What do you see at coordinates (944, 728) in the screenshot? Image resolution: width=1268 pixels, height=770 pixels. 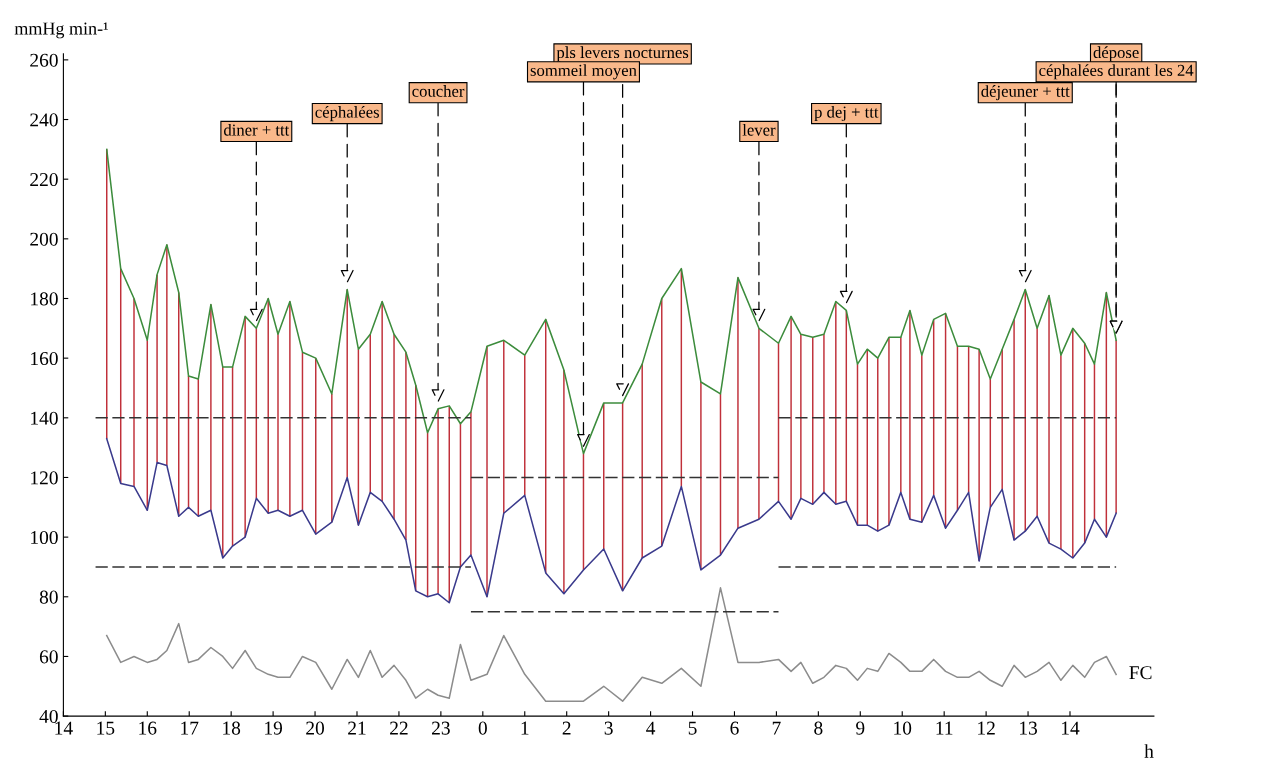 I see `x-tick-label: 11` at bounding box center [944, 728].